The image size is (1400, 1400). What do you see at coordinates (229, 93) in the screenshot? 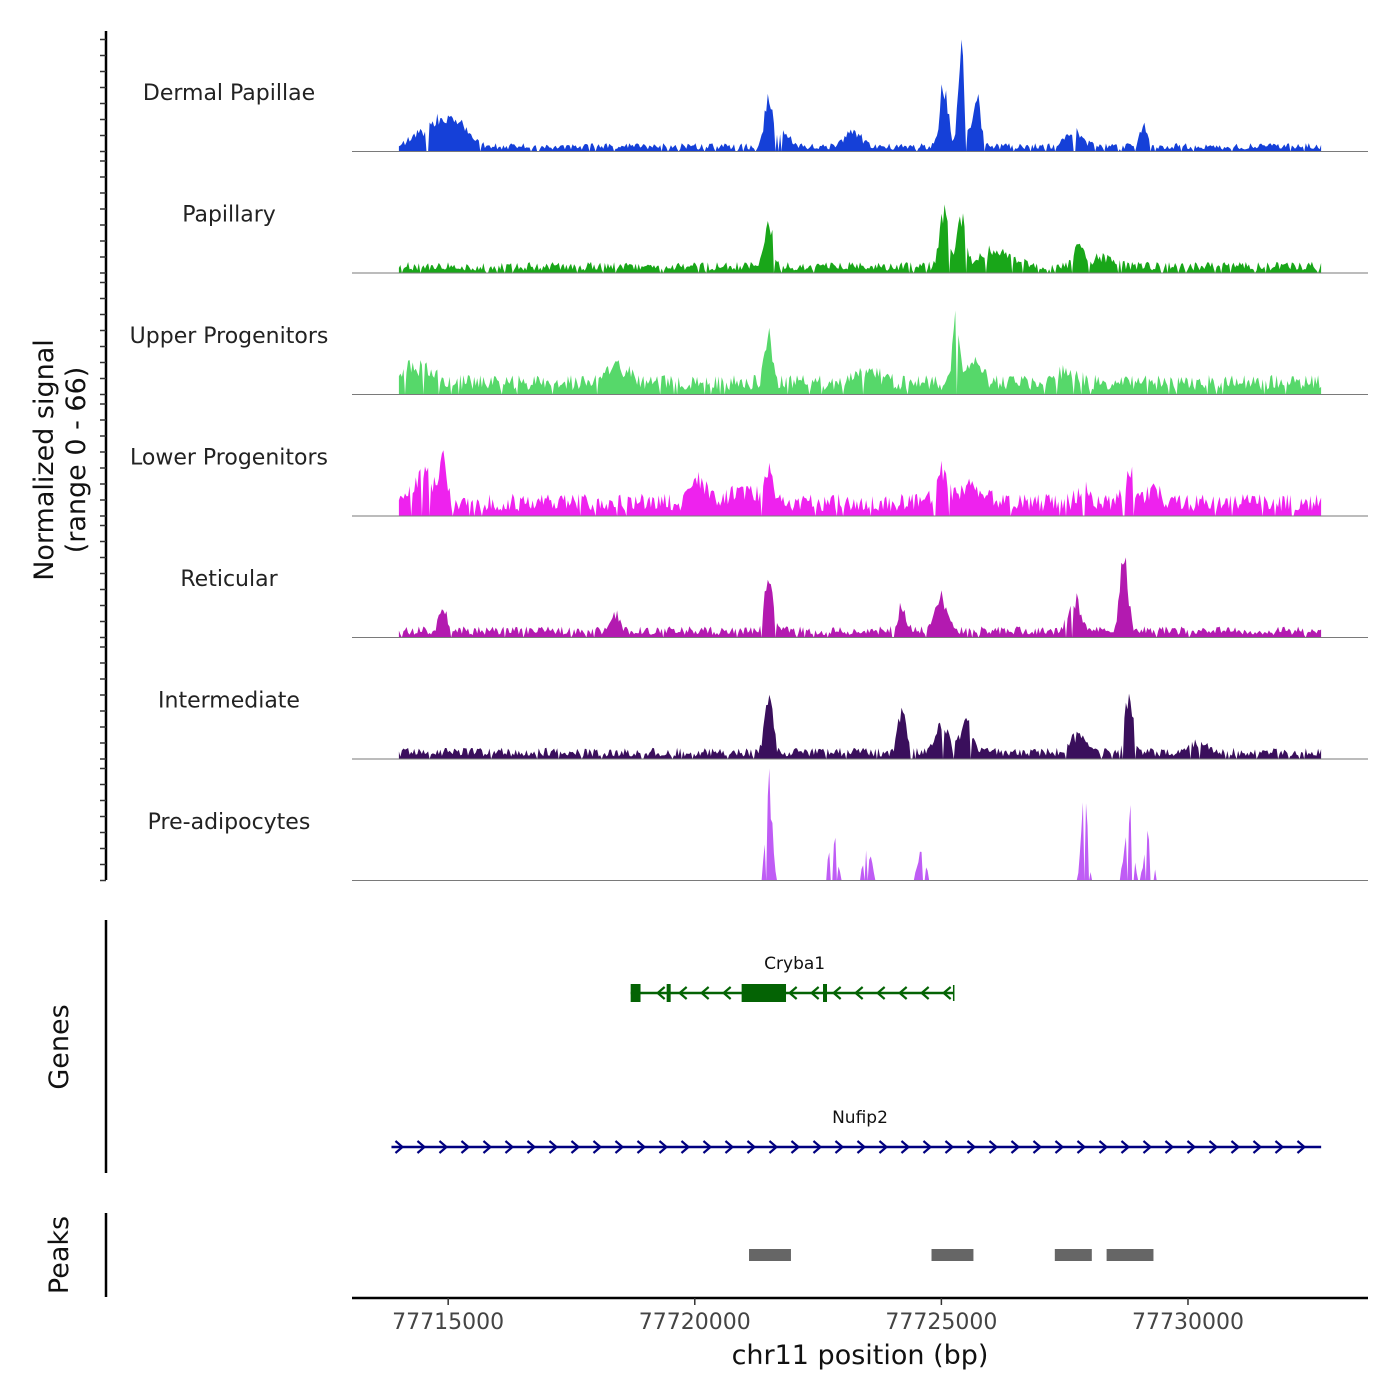
I see `track-label: Dermal Papillae` at bounding box center [229, 93].